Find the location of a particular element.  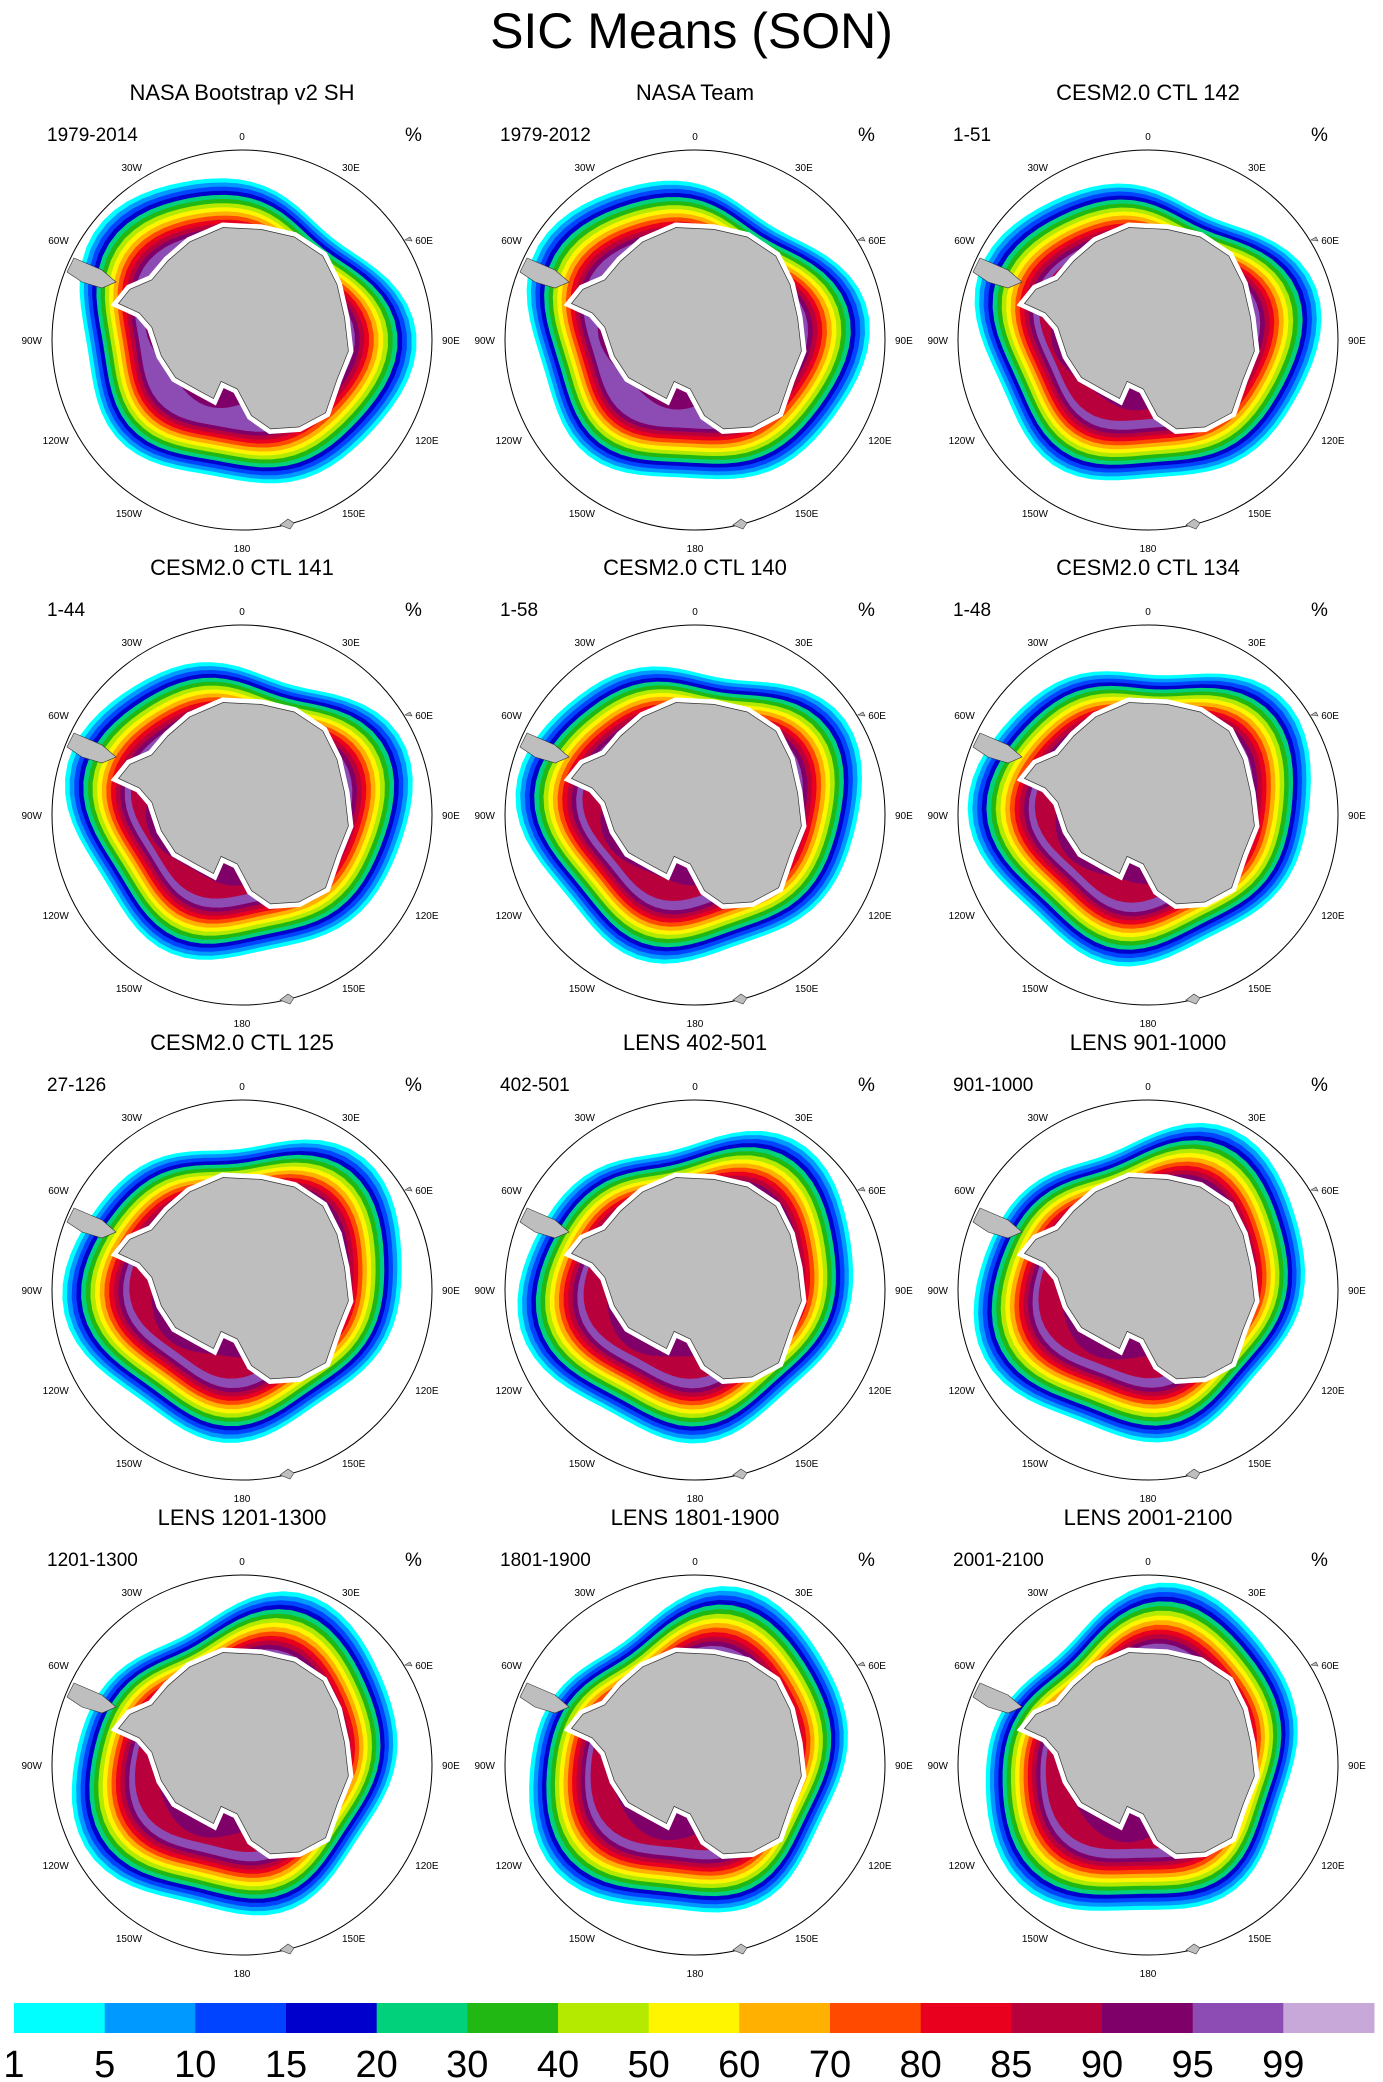

panel-years: 1-58 is located at coordinates (519, 610).